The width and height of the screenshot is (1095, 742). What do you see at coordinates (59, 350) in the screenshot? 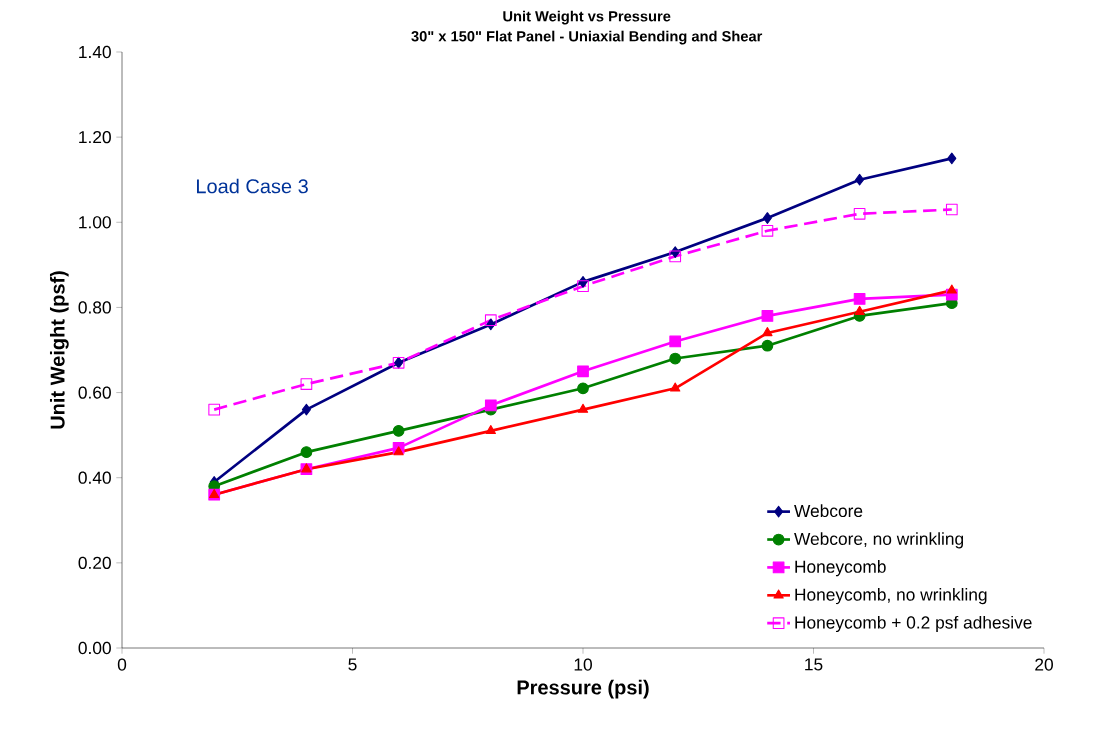
I see `y-axis-title: Unit Weight (psf)` at bounding box center [59, 350].